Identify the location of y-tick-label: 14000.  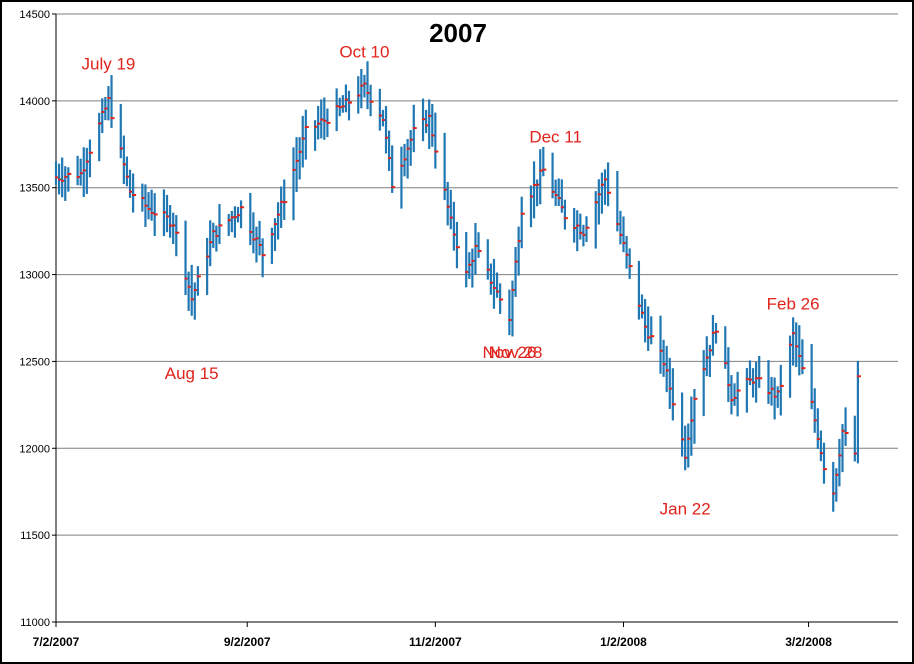
(34, 102).